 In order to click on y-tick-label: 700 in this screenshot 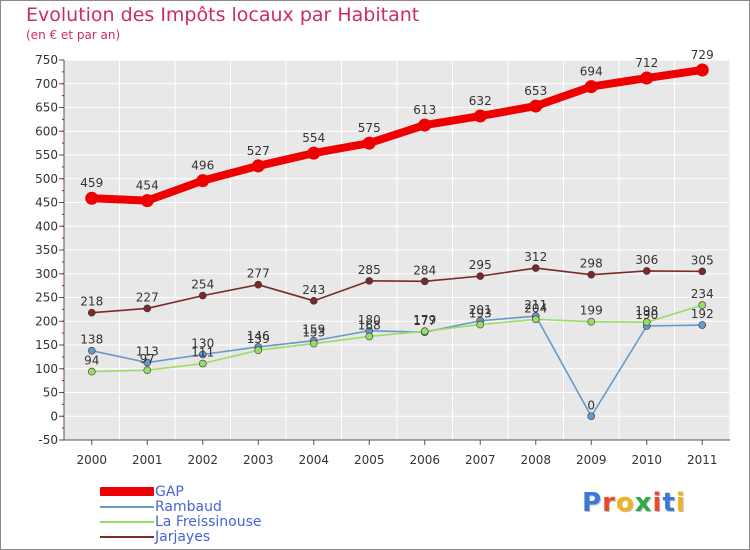, I will do `click(46, 84)`.